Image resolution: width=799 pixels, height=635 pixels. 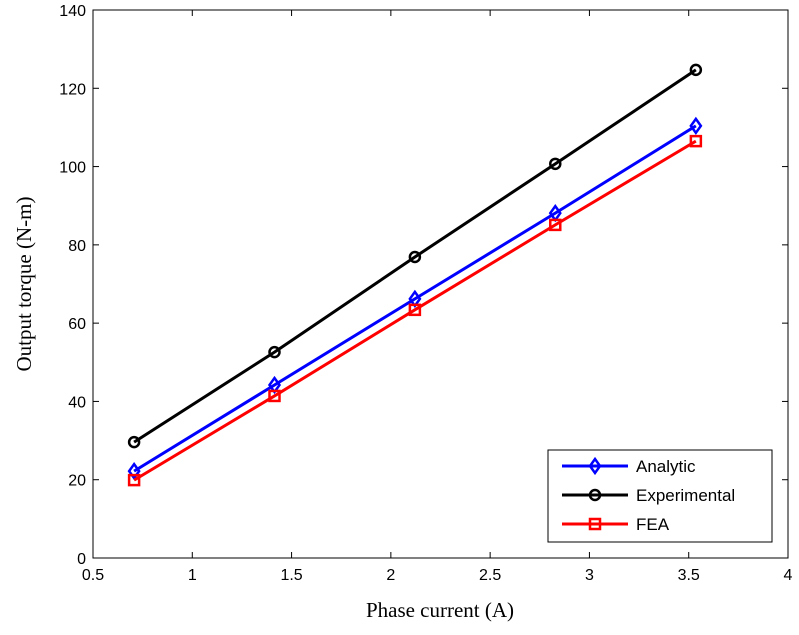 What do you see at coordinates (81, 559) in the screenshot?
I see `y-tick-label: 0` at bounding box center [81, 559].